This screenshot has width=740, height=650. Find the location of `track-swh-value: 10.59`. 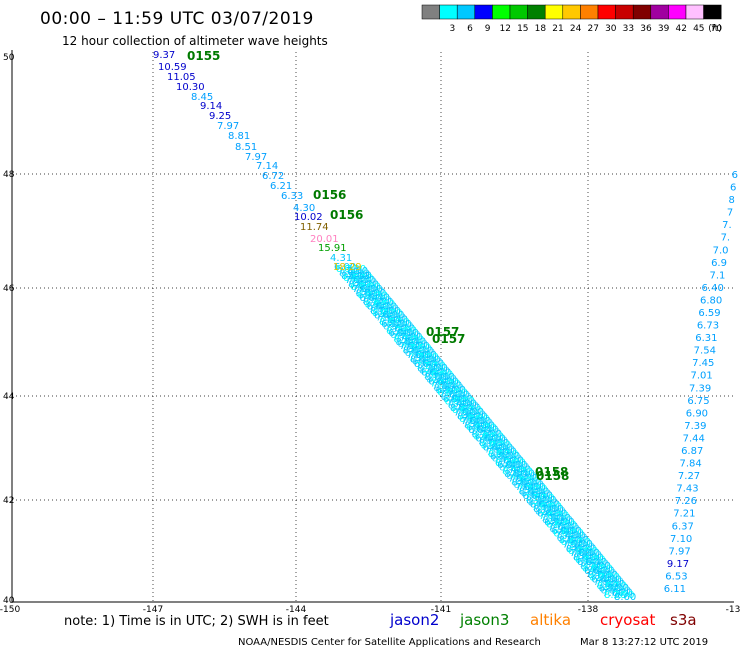

track-swh-value: 10.59 is located at coordinates (172, 67).